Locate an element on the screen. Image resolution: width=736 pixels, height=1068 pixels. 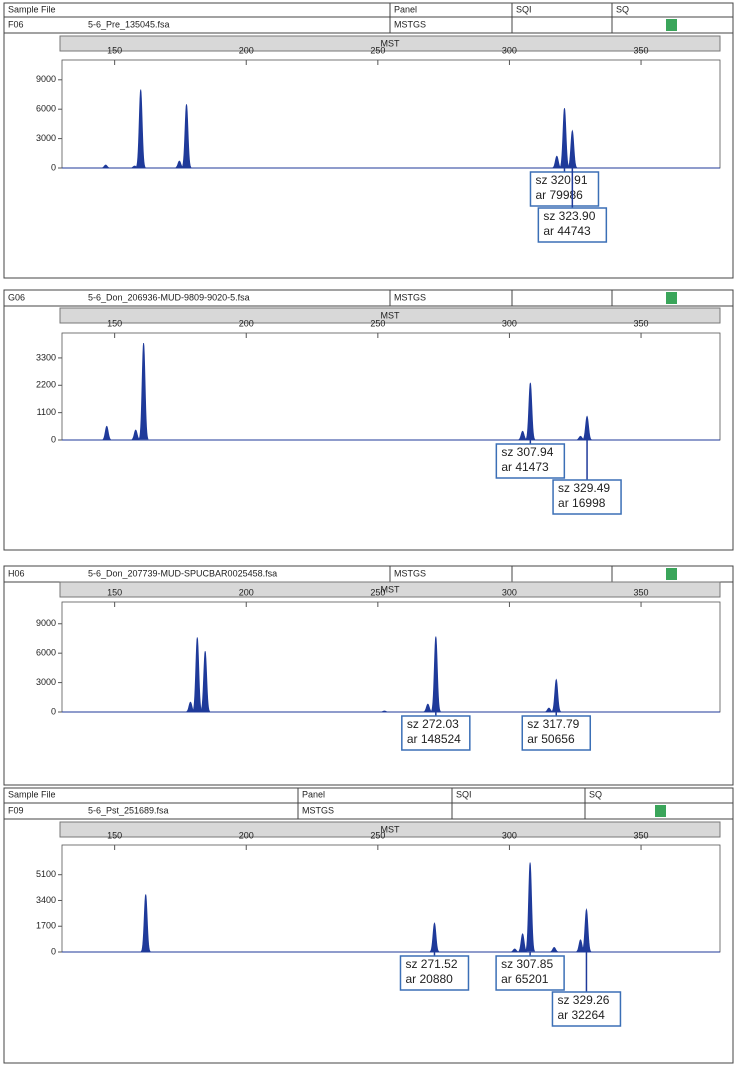
annotation-label: sz 271.52 is located at coordinates (431, 964).